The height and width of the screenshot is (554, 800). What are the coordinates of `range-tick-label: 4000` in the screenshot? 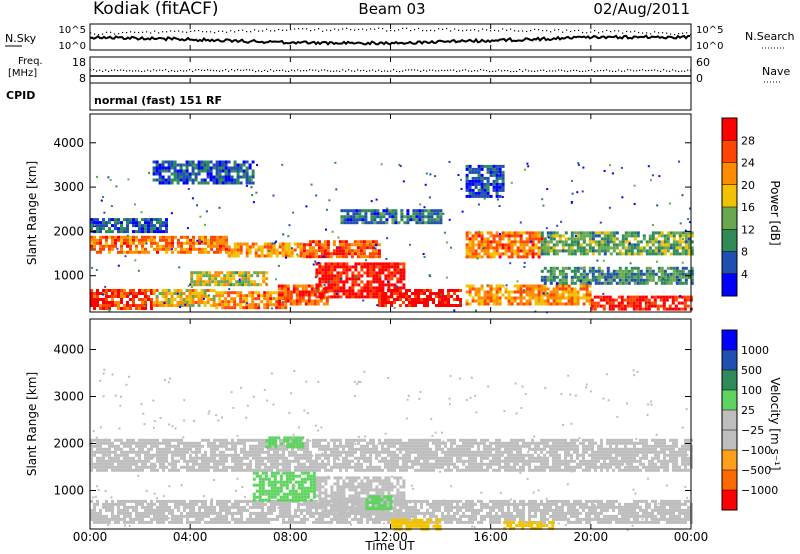 It's located at (68, 143).